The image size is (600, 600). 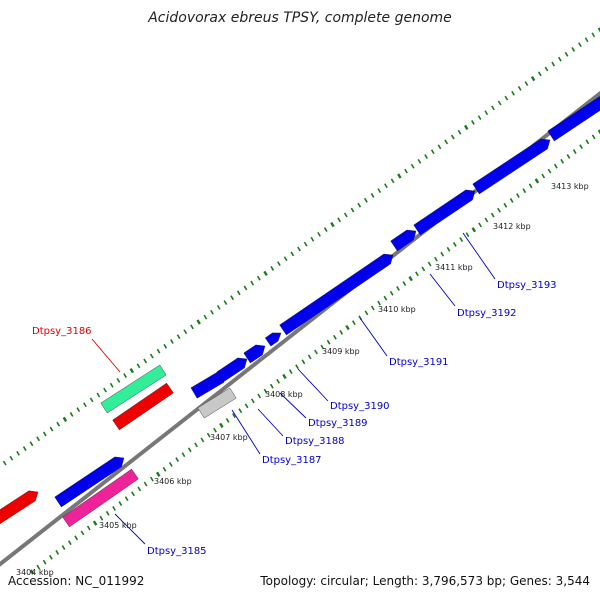 What do you see at coordinates (292, 460) in the screenshot?
I see `gene-label-dtpsy-3187: Dtpsy_3187` at bounding box center [292, 460].